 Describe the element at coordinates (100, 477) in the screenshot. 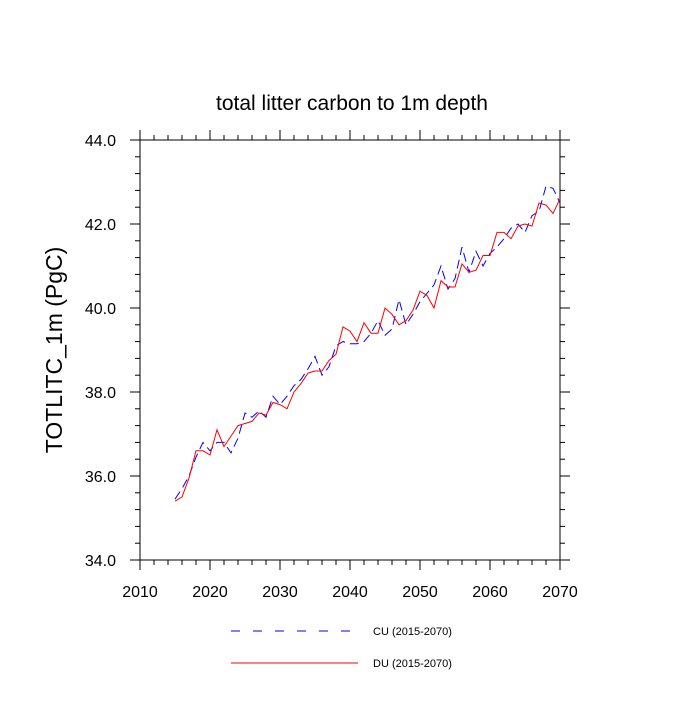

I see `y-tick-label: 36.0` at that location.